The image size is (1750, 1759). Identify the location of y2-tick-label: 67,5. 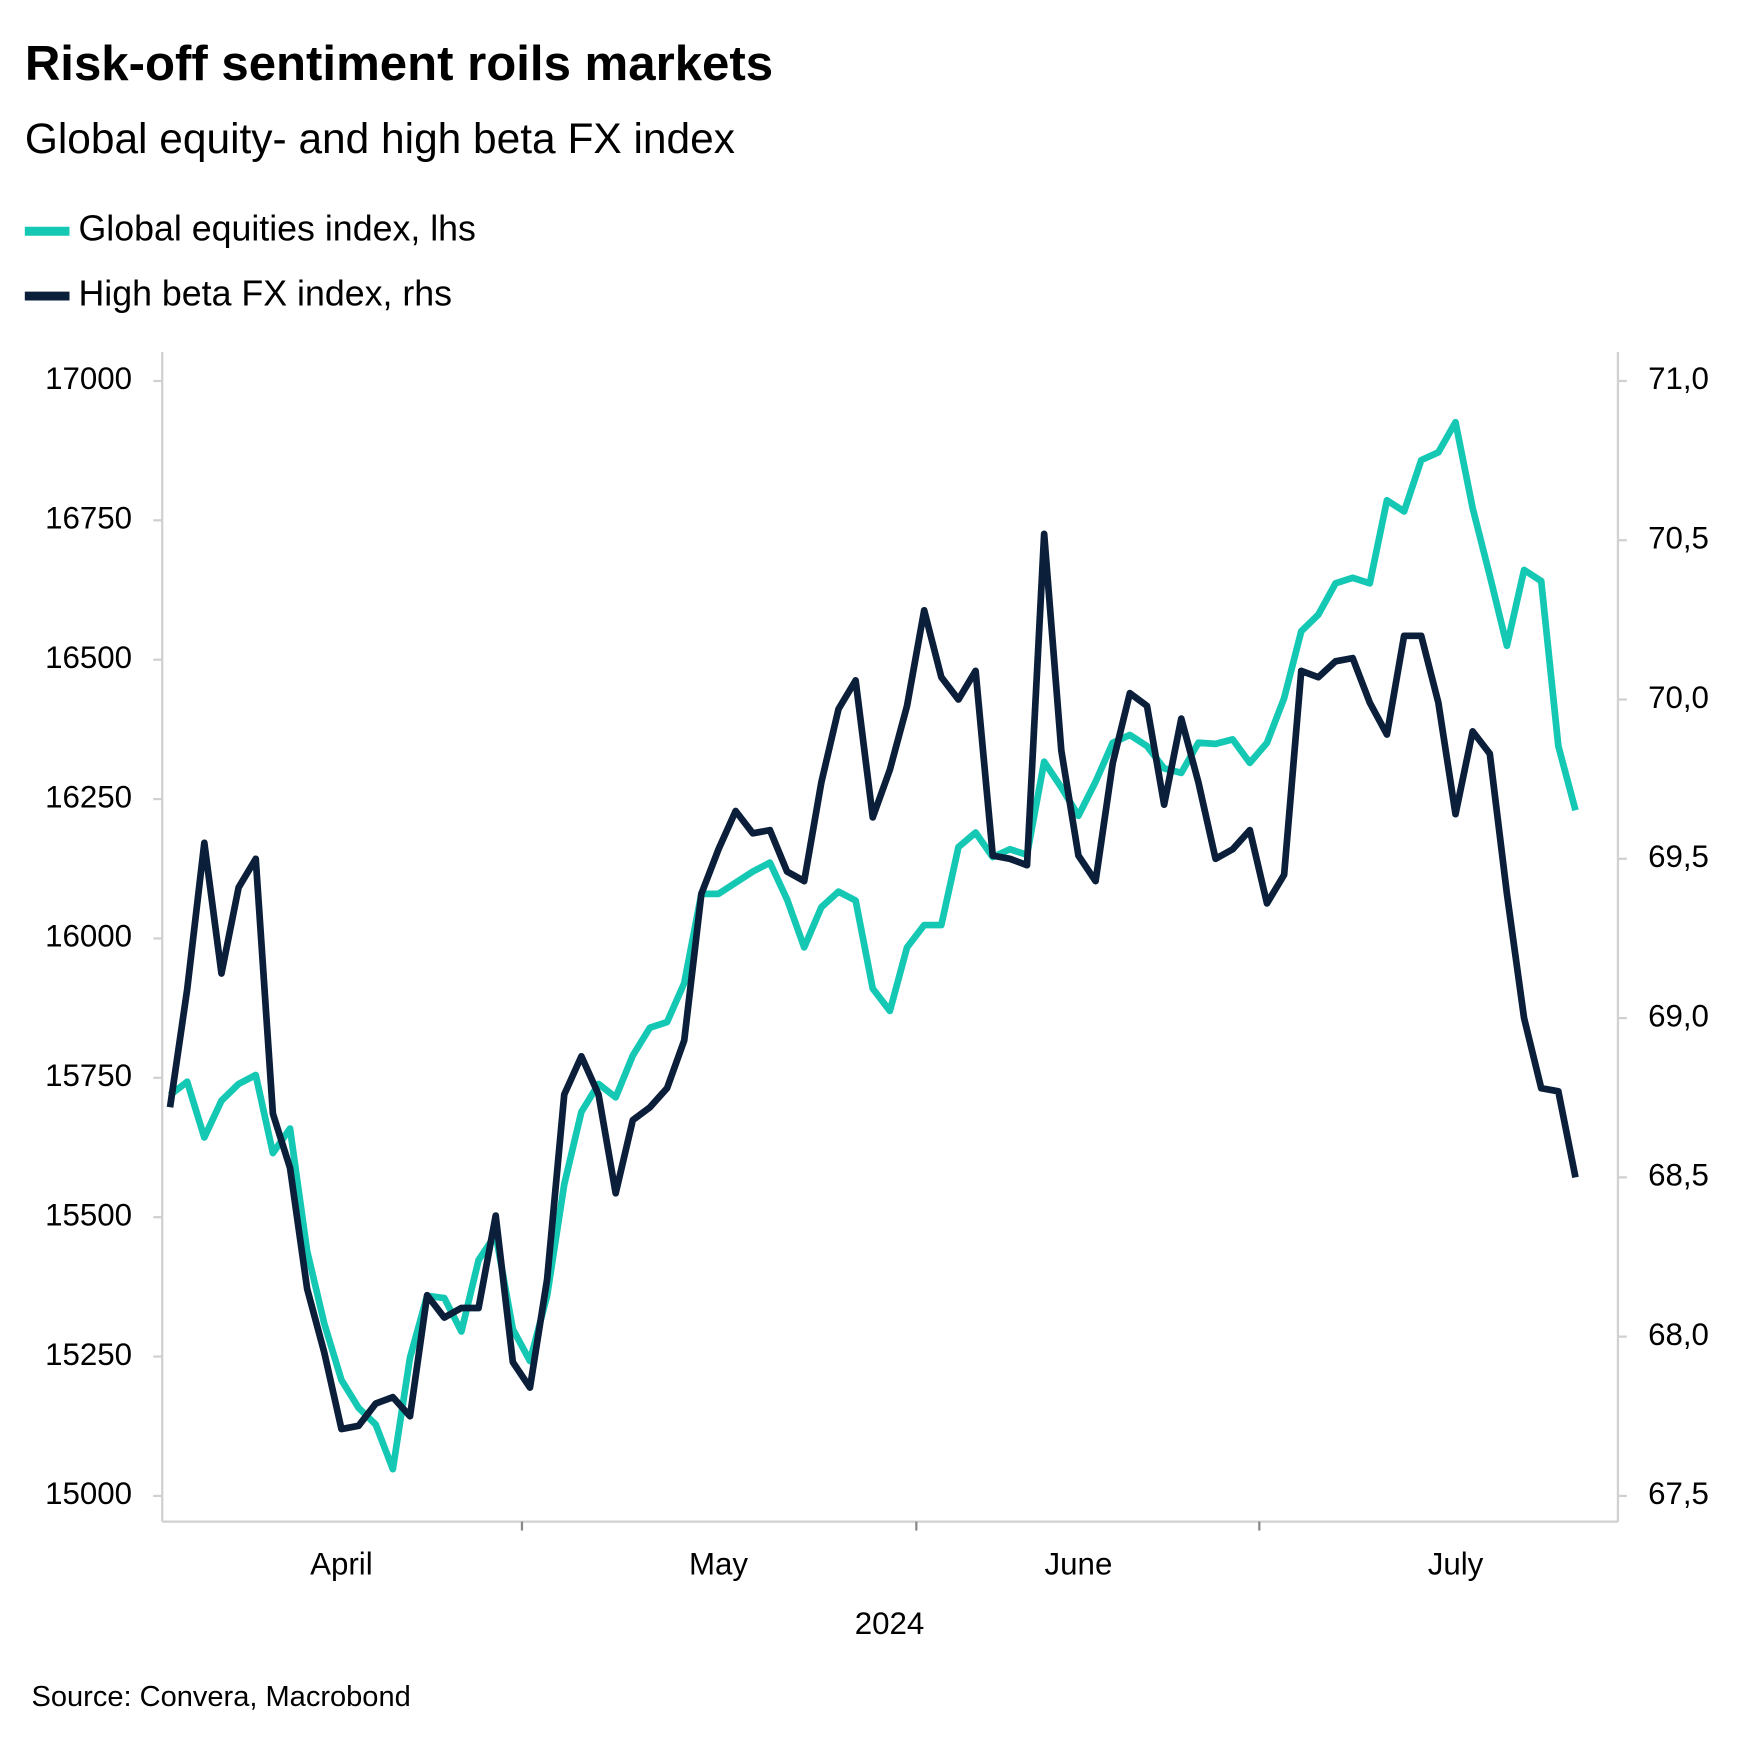
(1678, 1493).